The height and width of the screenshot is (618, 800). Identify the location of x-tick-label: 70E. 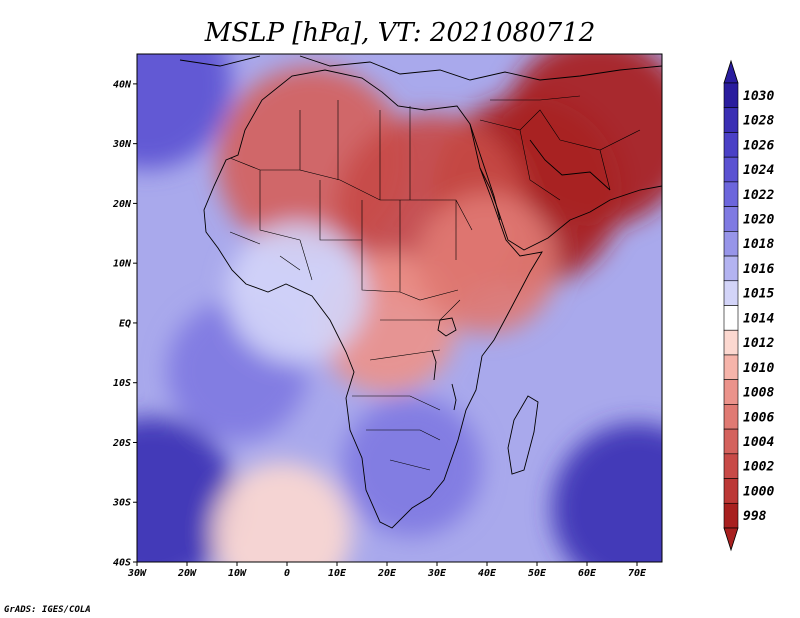
(637, 573).